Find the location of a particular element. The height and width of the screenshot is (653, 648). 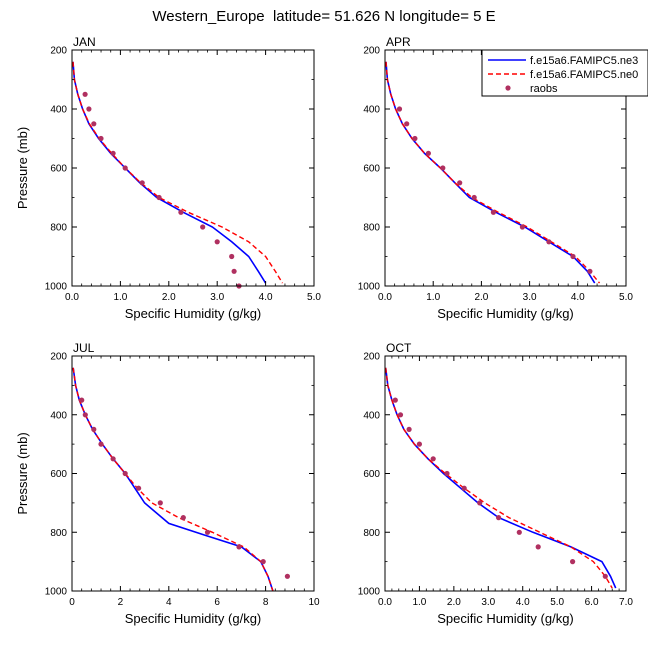

x-tick-label: 6 is located at coordinates (217, 602).